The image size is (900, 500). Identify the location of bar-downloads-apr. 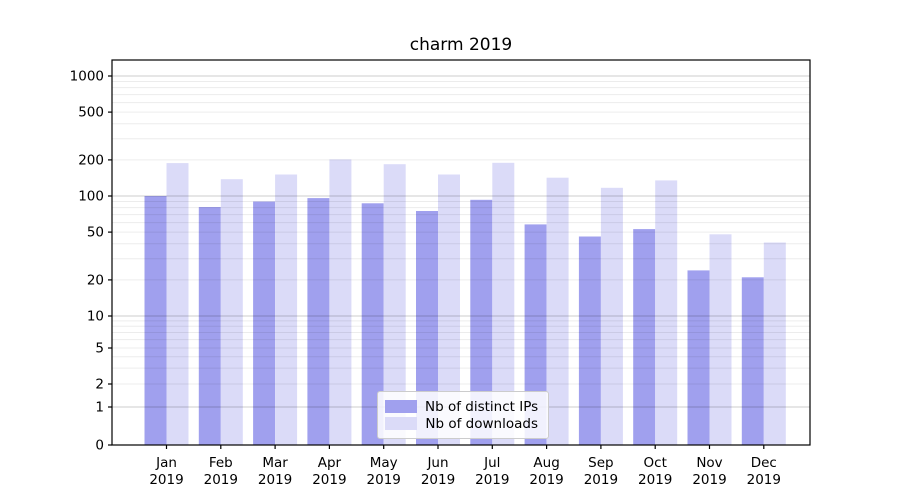
(340, 302).